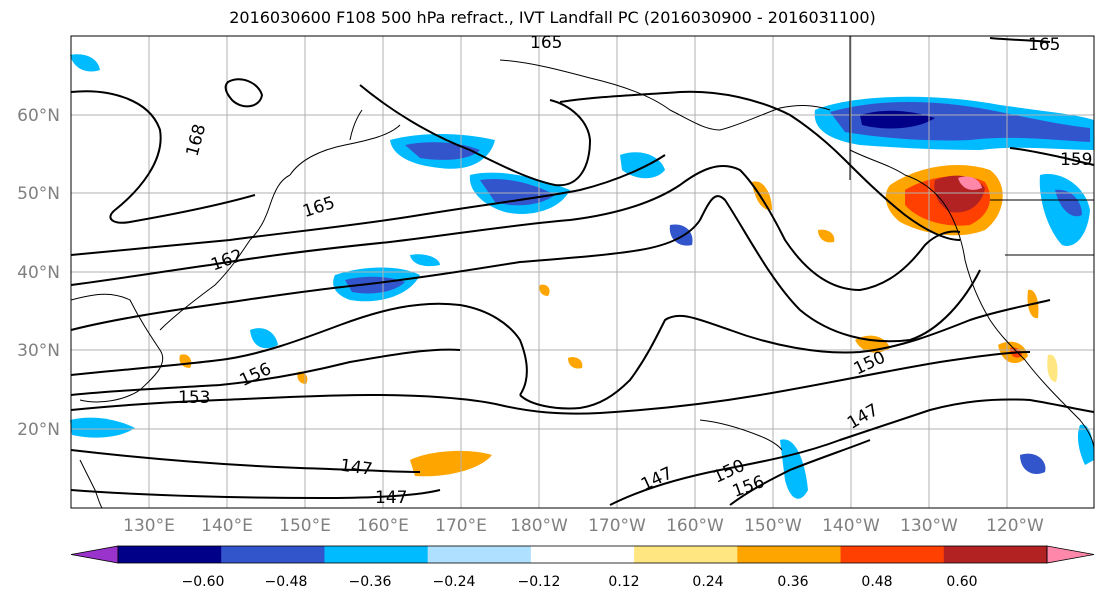  Describe the element at coordinates (38, 430) in the screenshot. I see `lat-label-20n: 20°N` at that location.